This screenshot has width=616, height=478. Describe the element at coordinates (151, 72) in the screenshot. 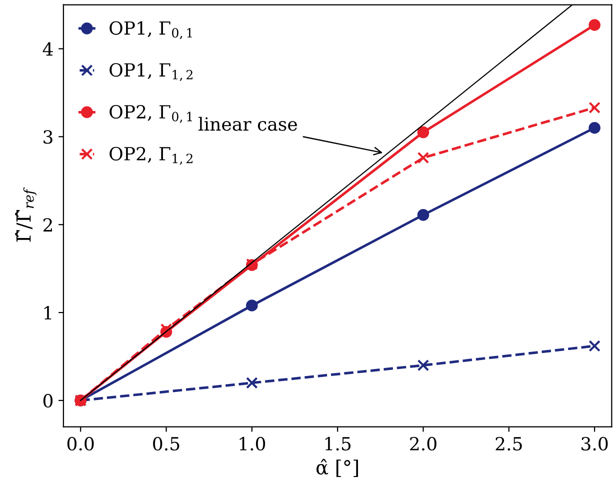

I see `legend-label: OP1, Γ$_{1,2}$` at that location.